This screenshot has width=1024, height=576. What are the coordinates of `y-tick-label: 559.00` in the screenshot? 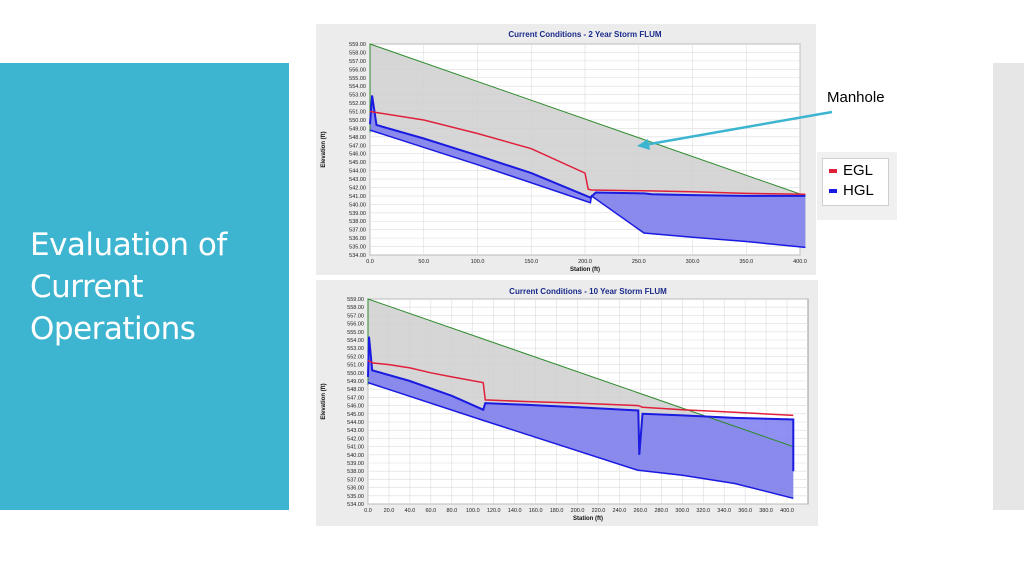 It's located at (355, 300).